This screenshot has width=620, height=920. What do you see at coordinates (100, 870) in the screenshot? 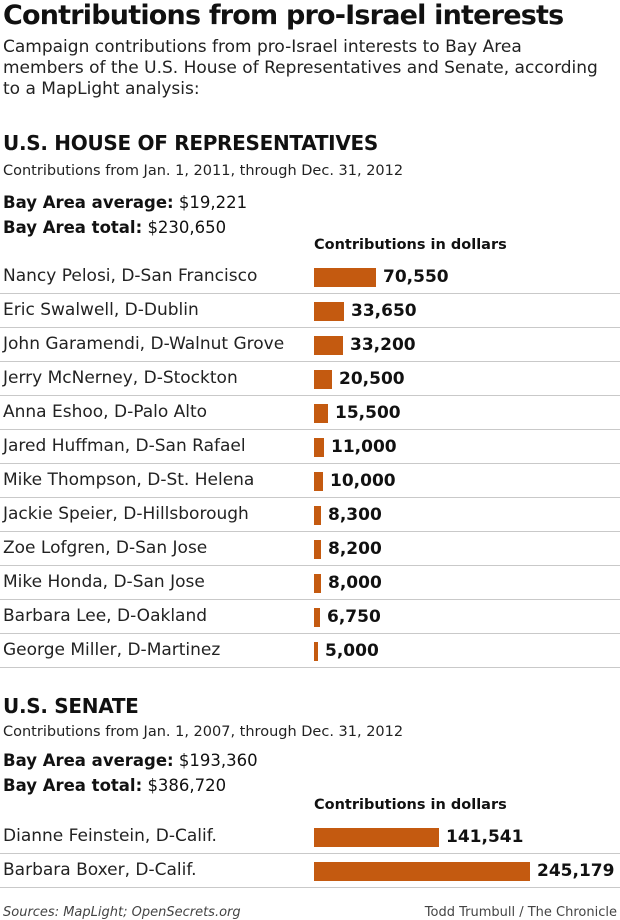
I see `senate-category-label: Barbara Boxer, D-Calif.` at bounding box center [100, 870].